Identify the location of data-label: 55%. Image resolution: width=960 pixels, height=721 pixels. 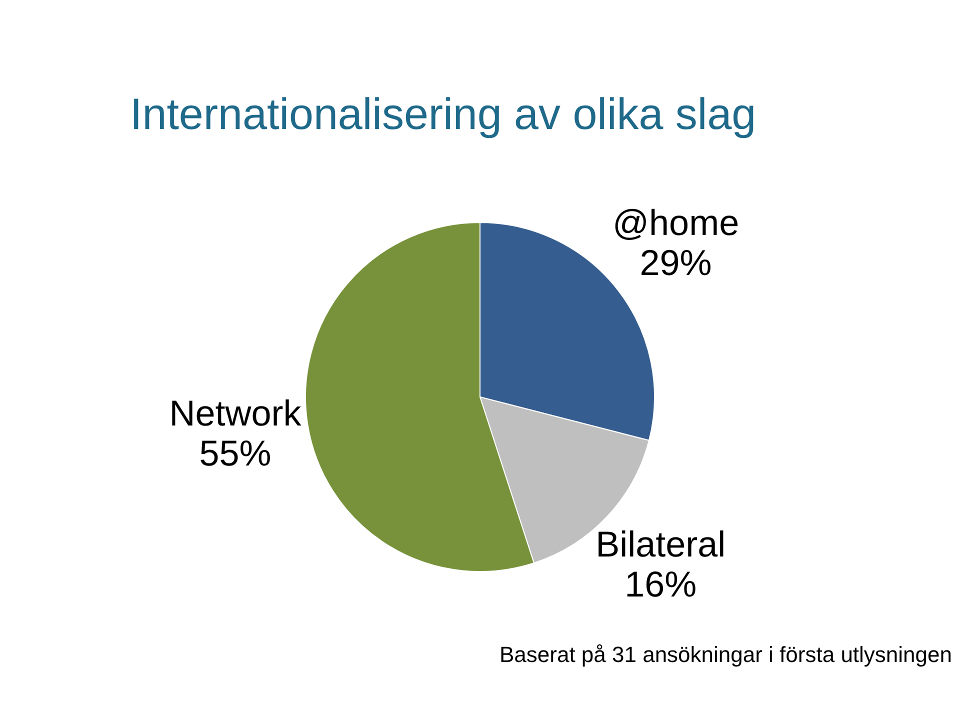
(235, 453).